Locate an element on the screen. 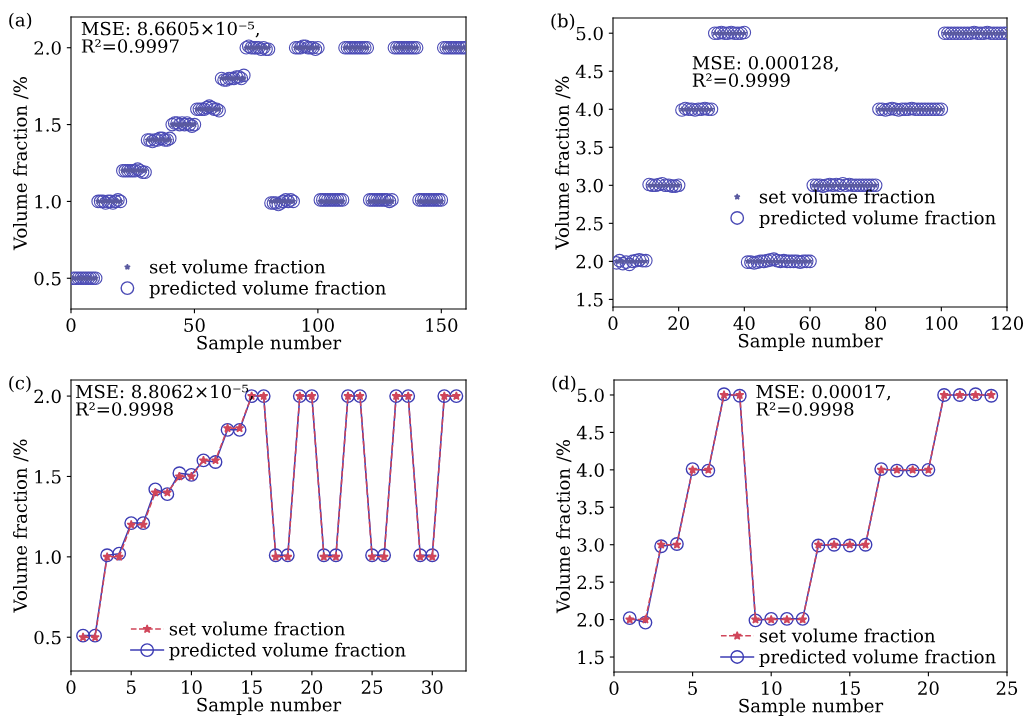  annotation: MSE: 8.6605×10⁻⁵, is located at coordinates (170, 29).